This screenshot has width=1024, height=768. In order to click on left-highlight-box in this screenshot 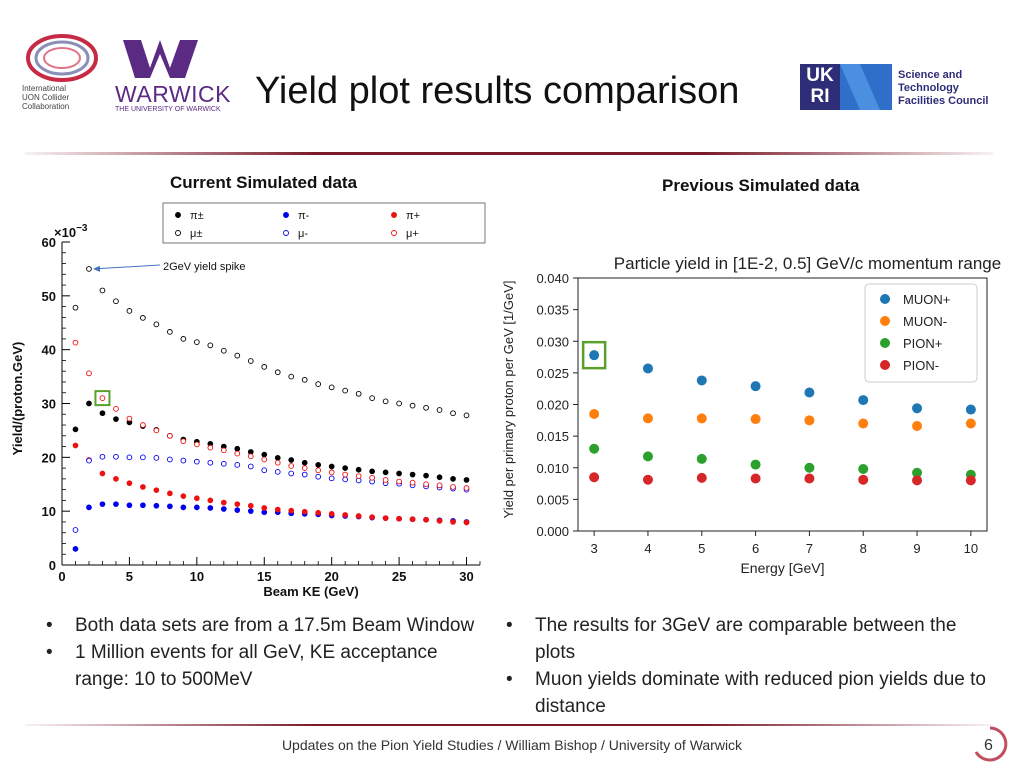, I will do `click(102, 398)`.